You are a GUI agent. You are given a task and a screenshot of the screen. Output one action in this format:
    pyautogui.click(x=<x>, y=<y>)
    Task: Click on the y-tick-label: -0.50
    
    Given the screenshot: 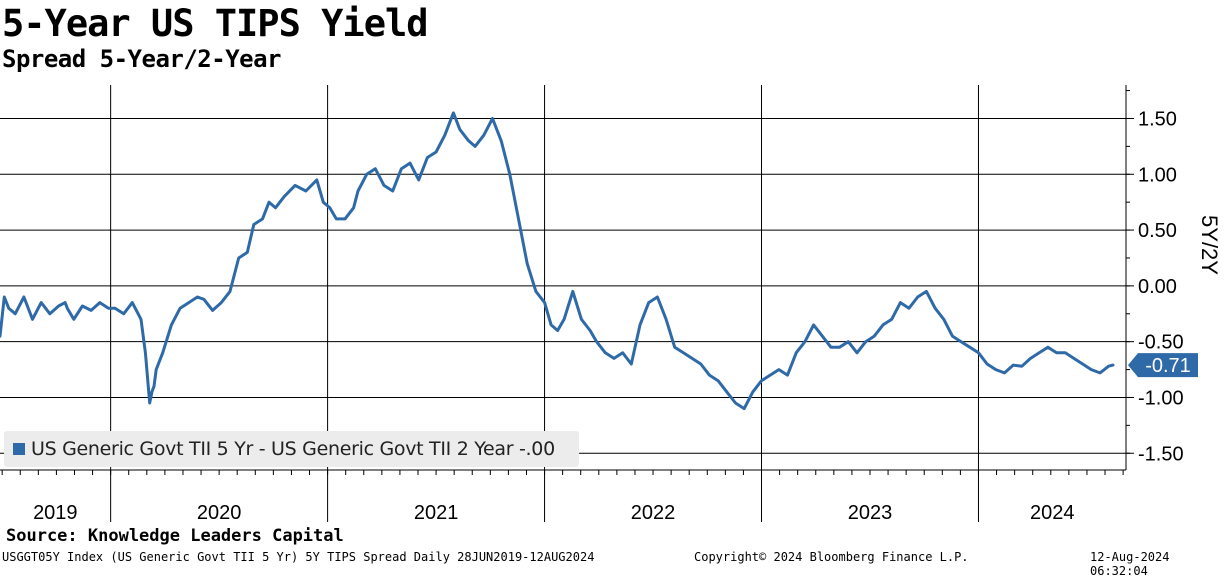 What is the action you would take?
    pyautogui.click(x=1161, y=343)
    